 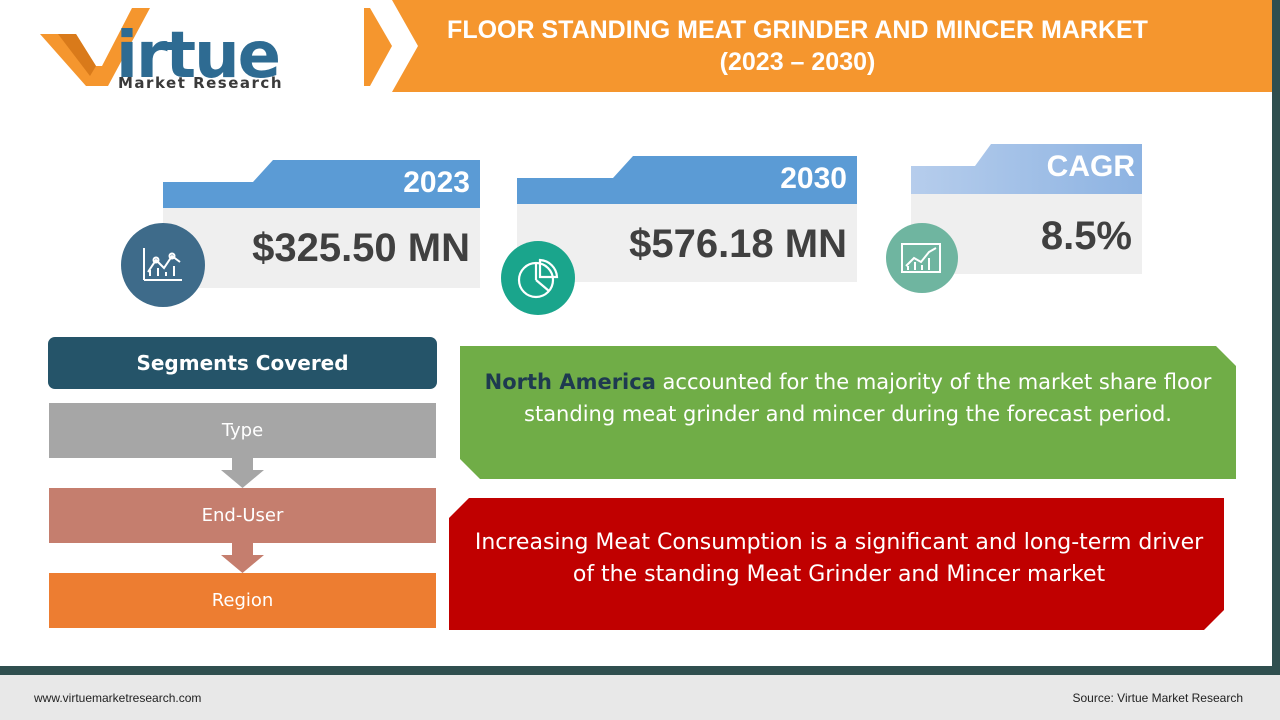 I want to click on driver-insight-panel, so click(x=836, y=564).